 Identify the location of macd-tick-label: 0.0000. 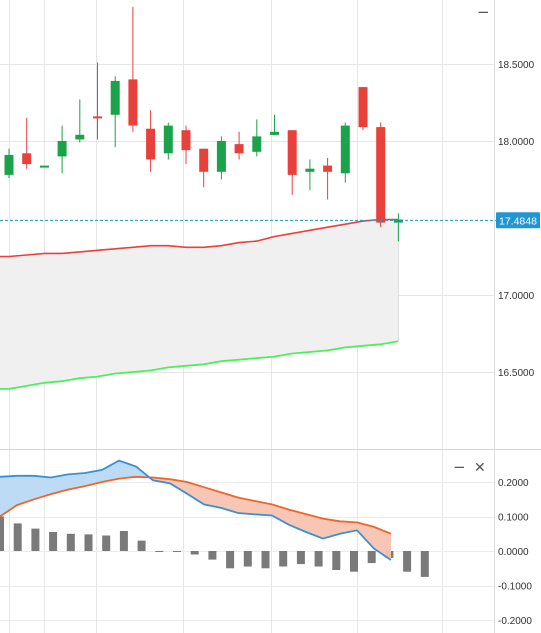
(513, 552).